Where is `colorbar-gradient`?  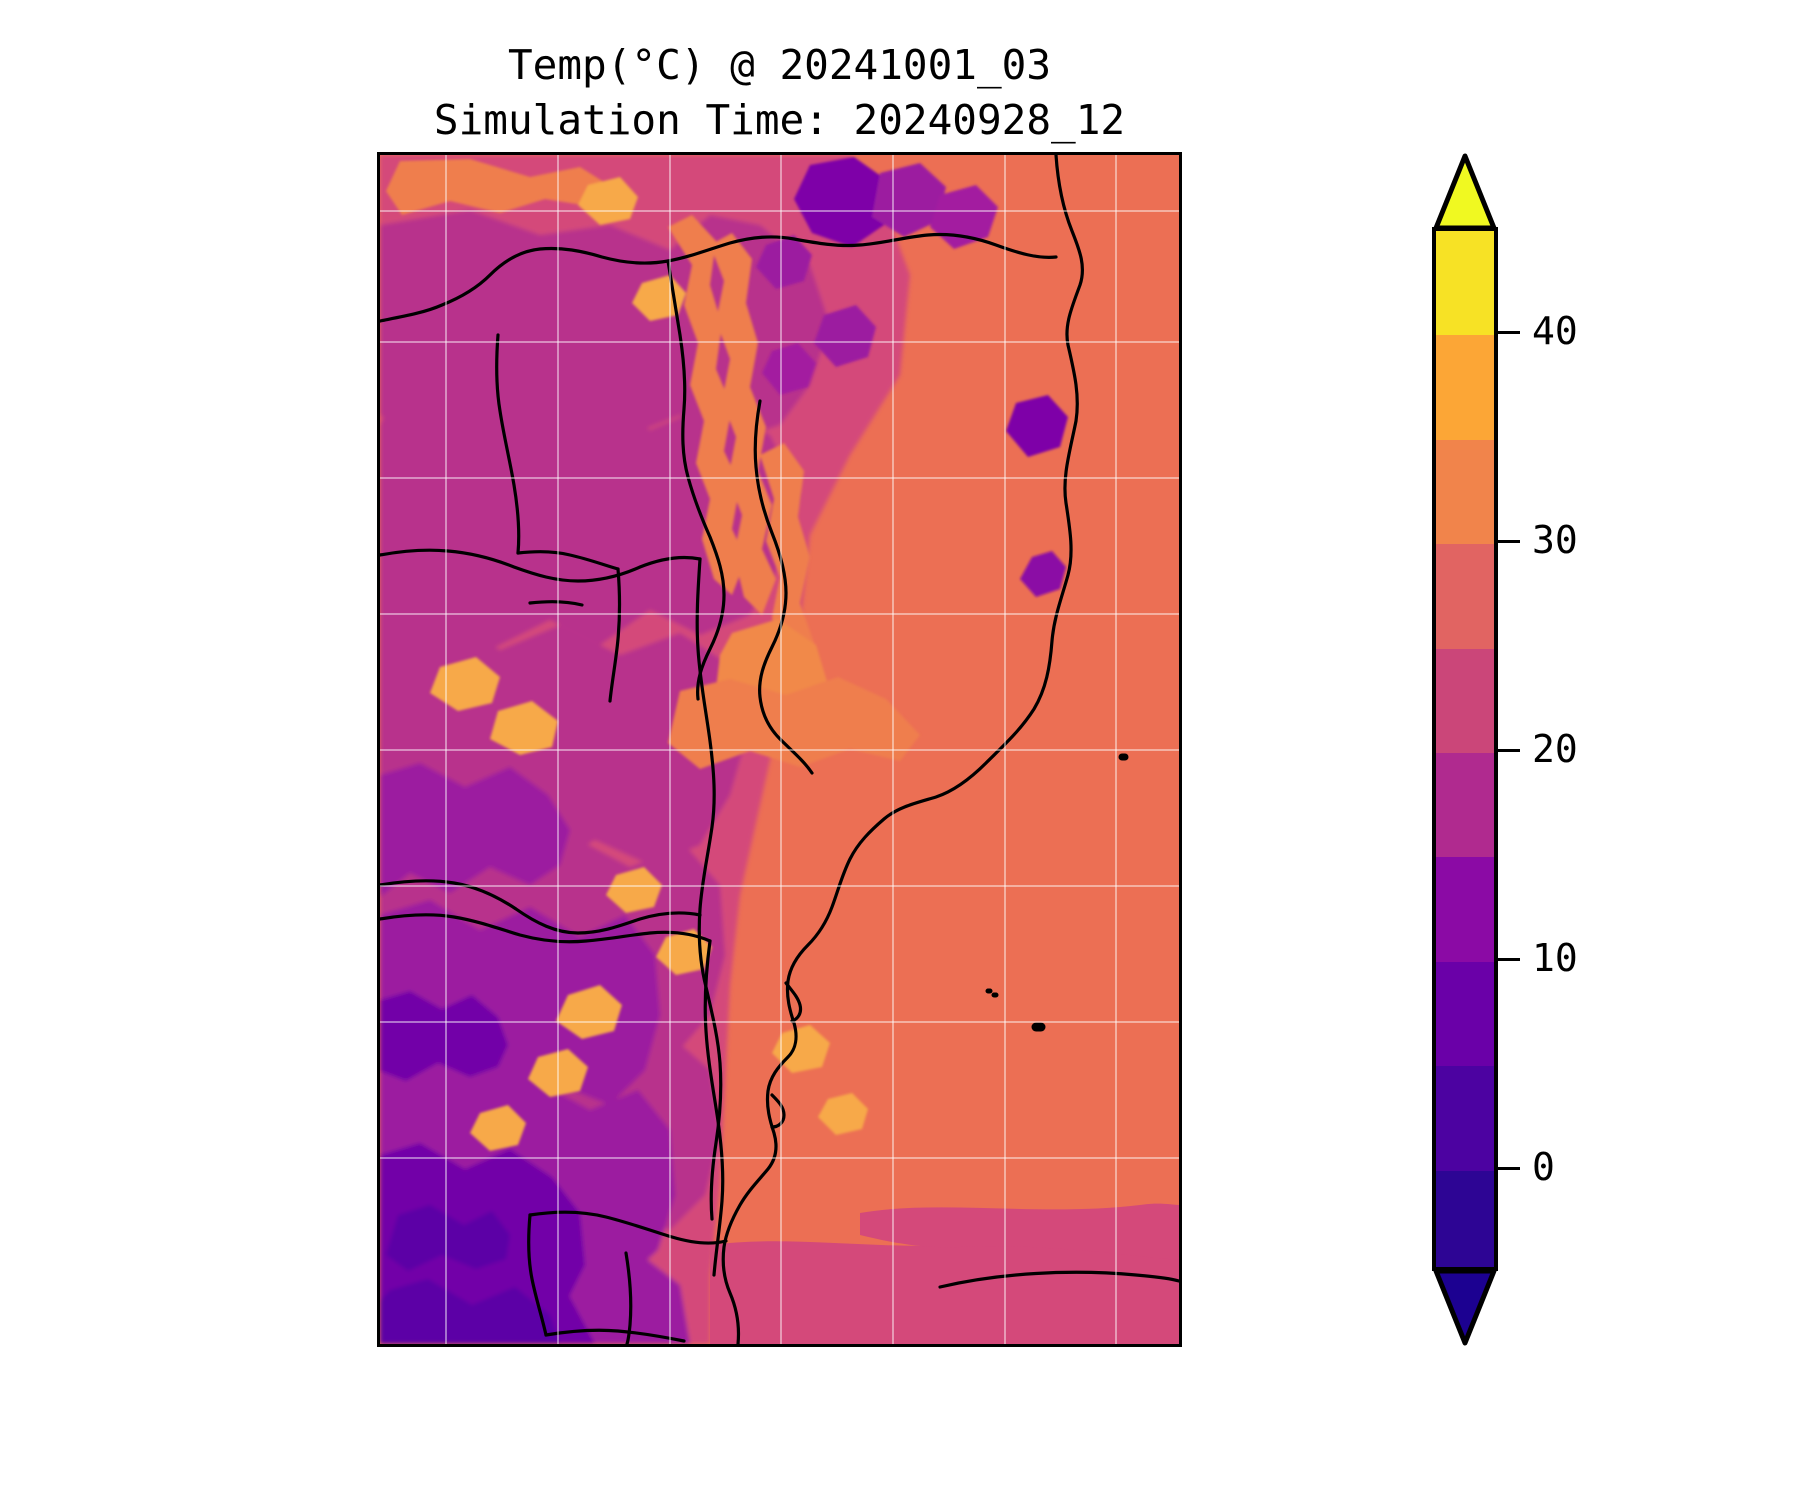
colorbar-gradient is located at coordinates (1465, 749).